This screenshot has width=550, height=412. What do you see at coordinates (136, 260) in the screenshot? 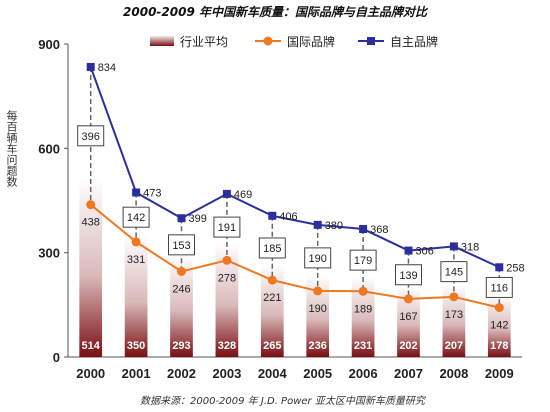
I see `value-label-international: 331` at bounding box center [136, 260].